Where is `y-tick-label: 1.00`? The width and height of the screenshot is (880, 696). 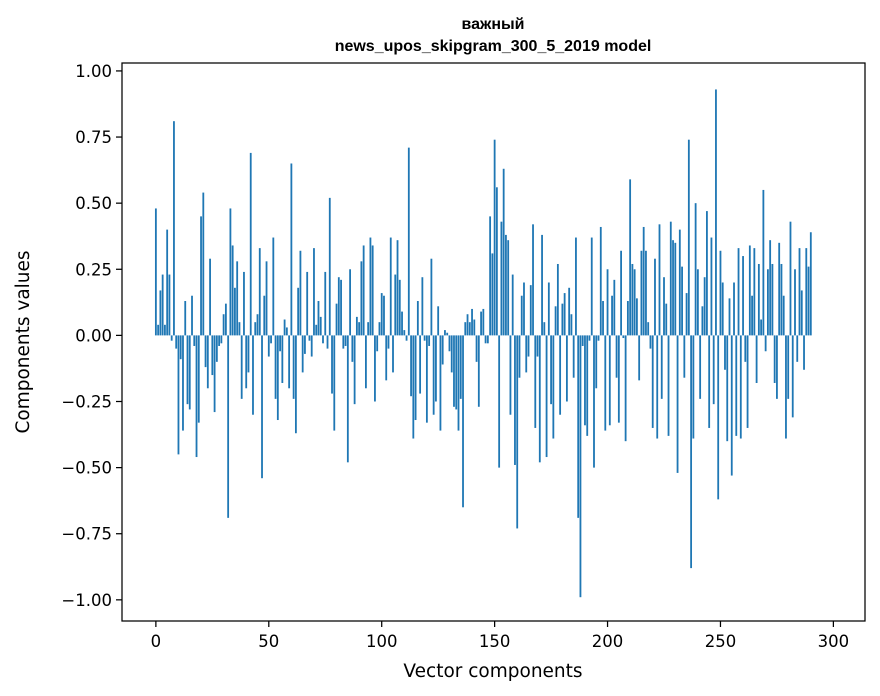
y-tick-label: 1.00 is located at coordinates (93, 71).